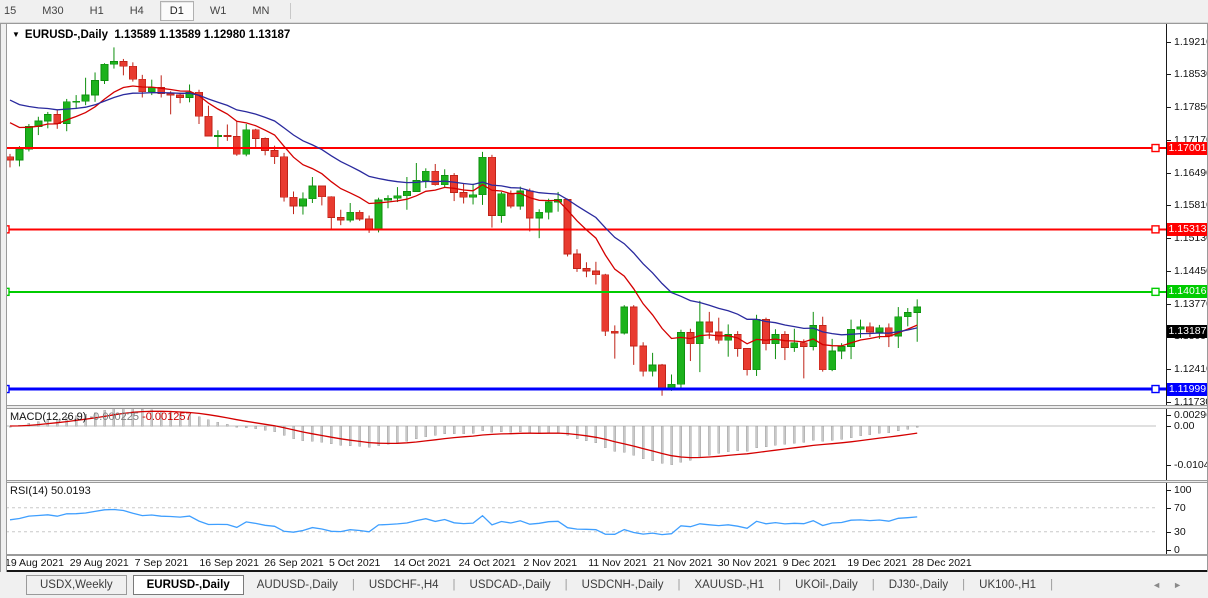 This screenshot has height=598, width=1208. Describe the element at coordinates (604, 407) in the screenshot. I see `pane-splitter-macd` at that location.